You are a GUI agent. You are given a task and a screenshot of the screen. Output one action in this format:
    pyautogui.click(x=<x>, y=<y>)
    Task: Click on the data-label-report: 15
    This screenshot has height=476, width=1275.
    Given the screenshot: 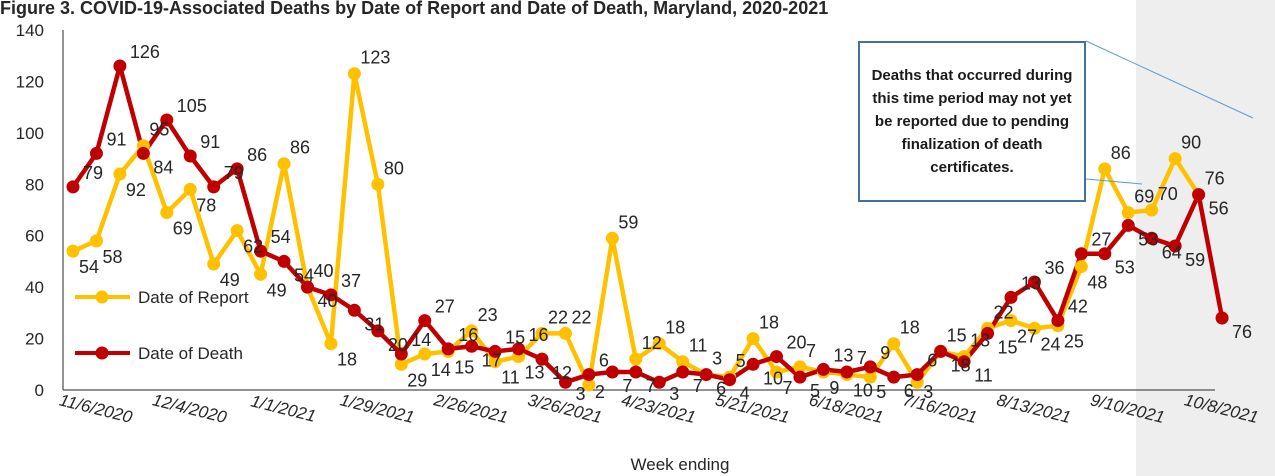 What is the action you would take?
    pyautogui.click(x=464, y=367)
    